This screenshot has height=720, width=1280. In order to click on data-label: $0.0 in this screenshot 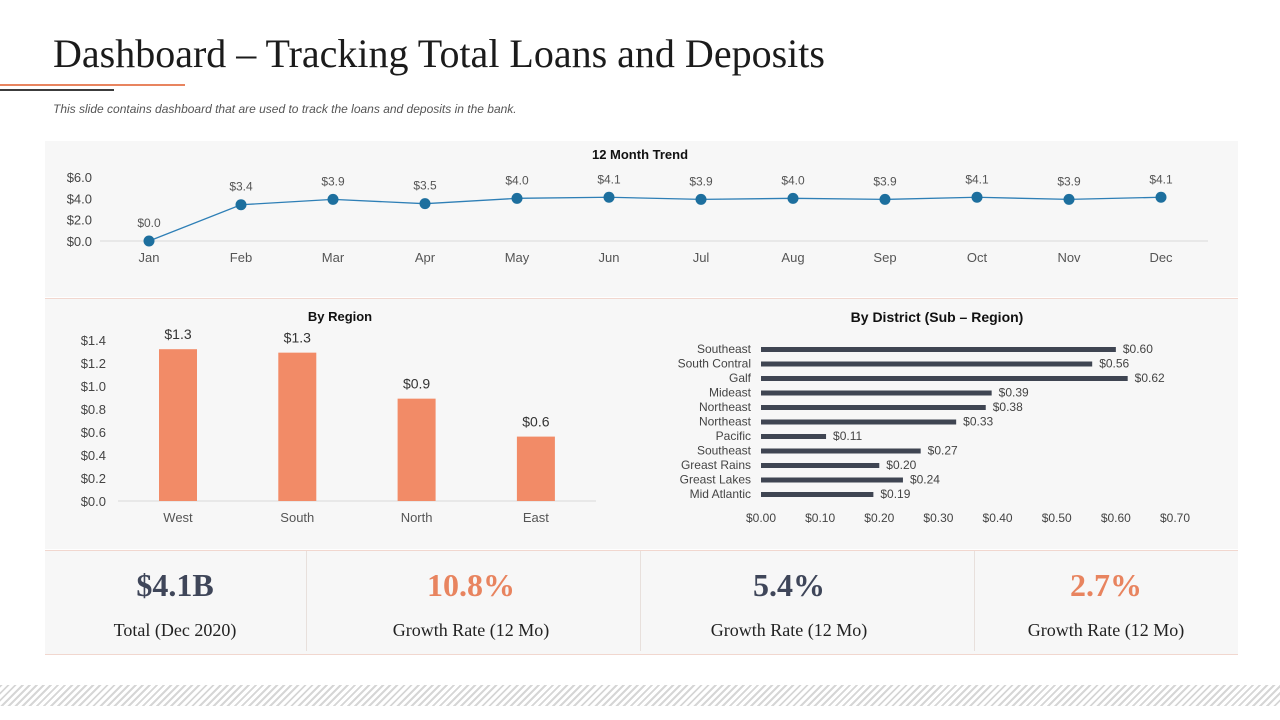, I will do `click(149, 223)`.